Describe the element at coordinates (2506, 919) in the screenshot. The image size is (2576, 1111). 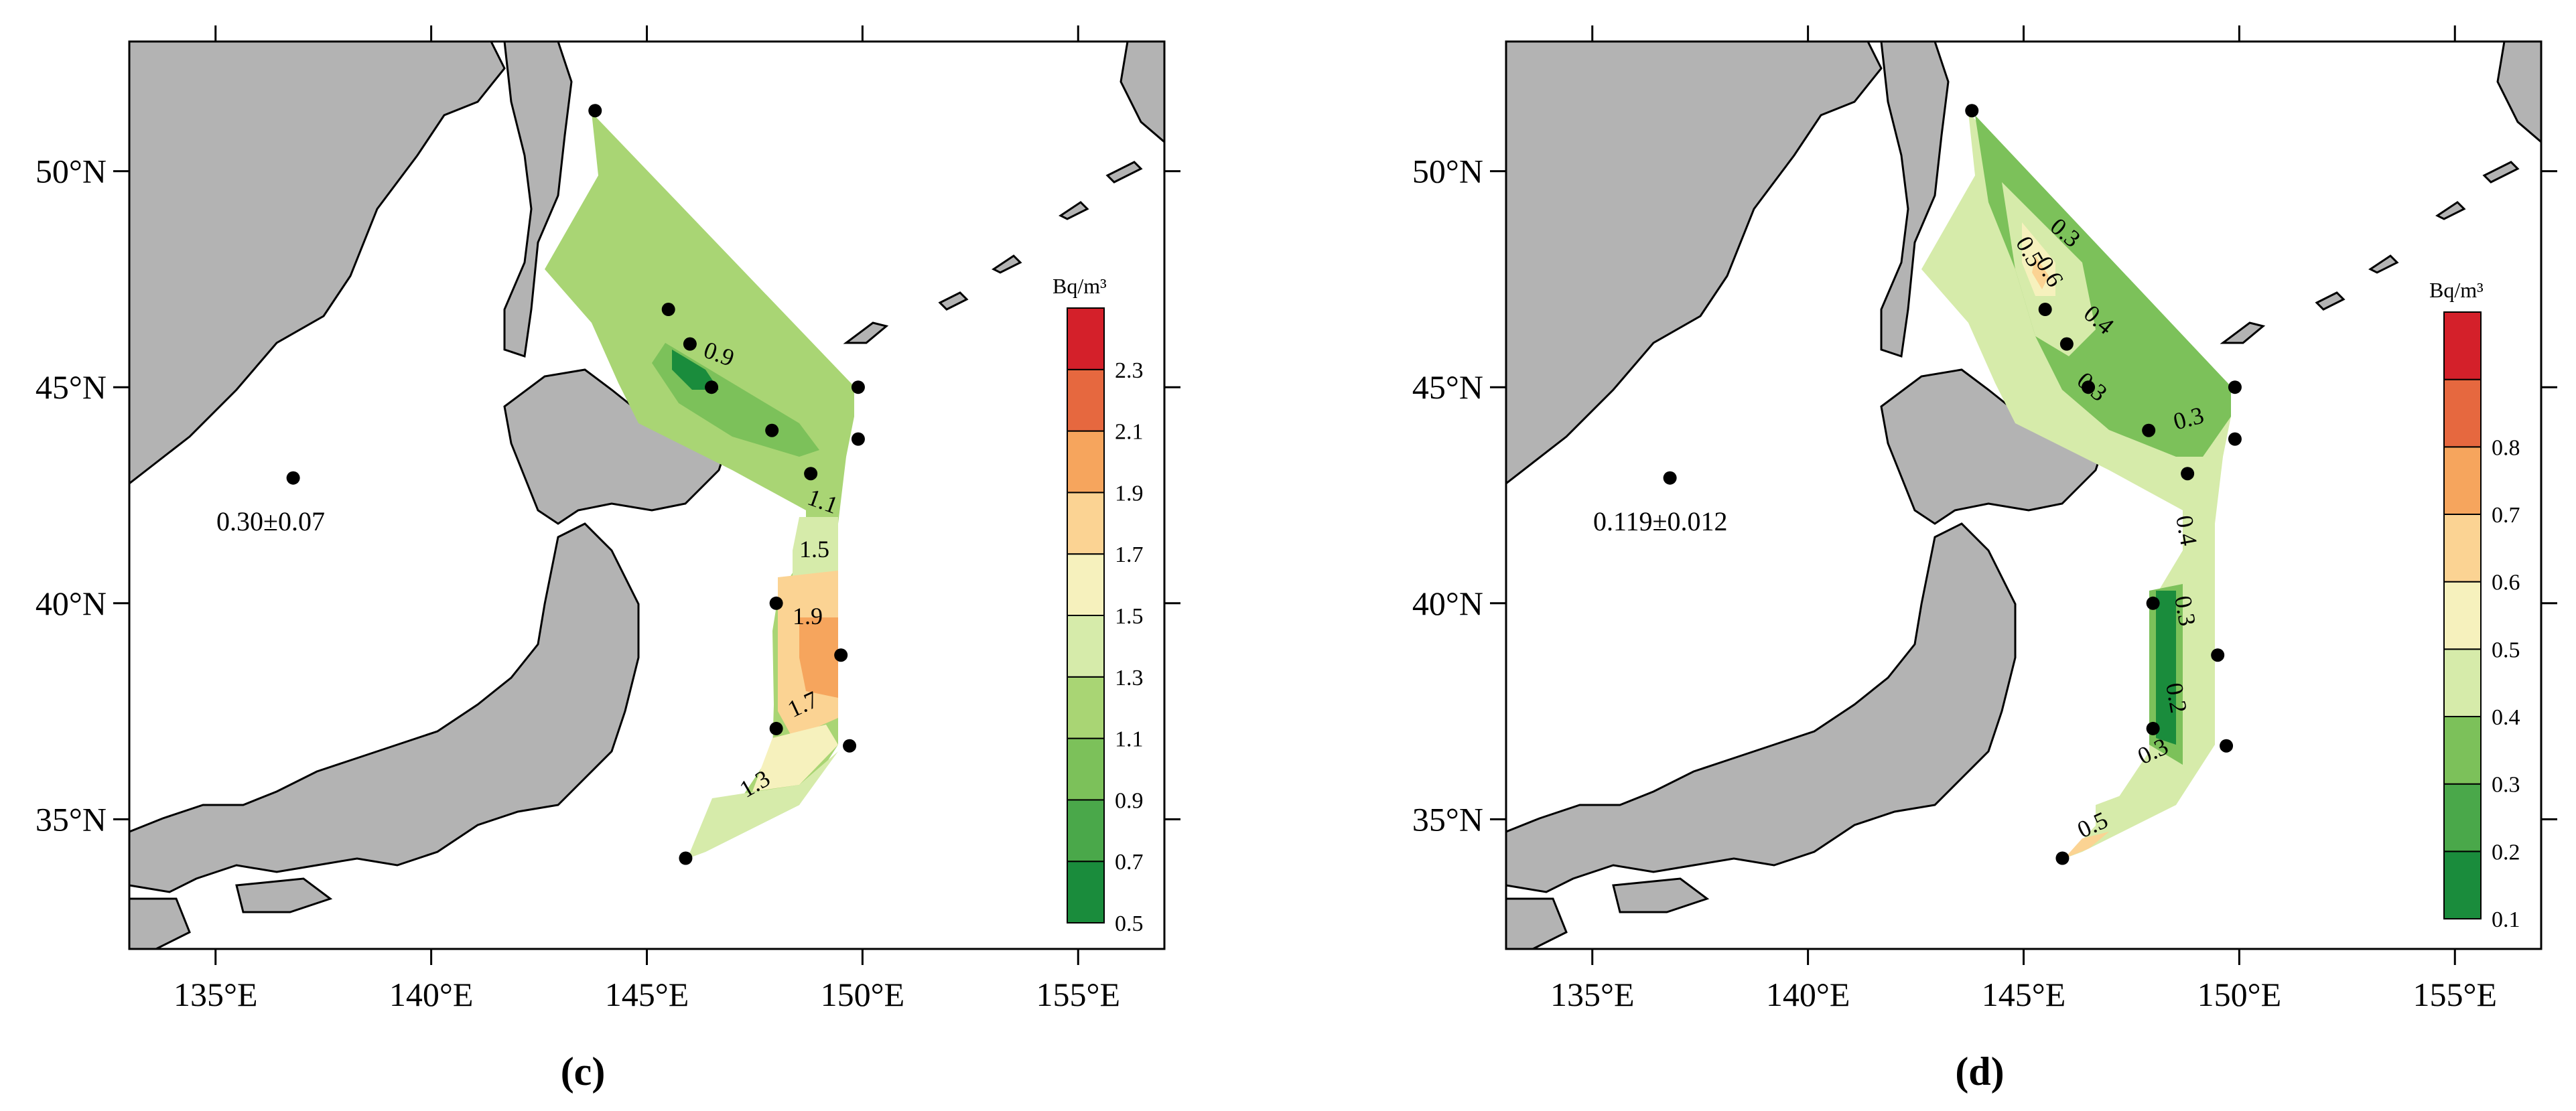
I see `colorbar-tick-label: 0.1` at that location.